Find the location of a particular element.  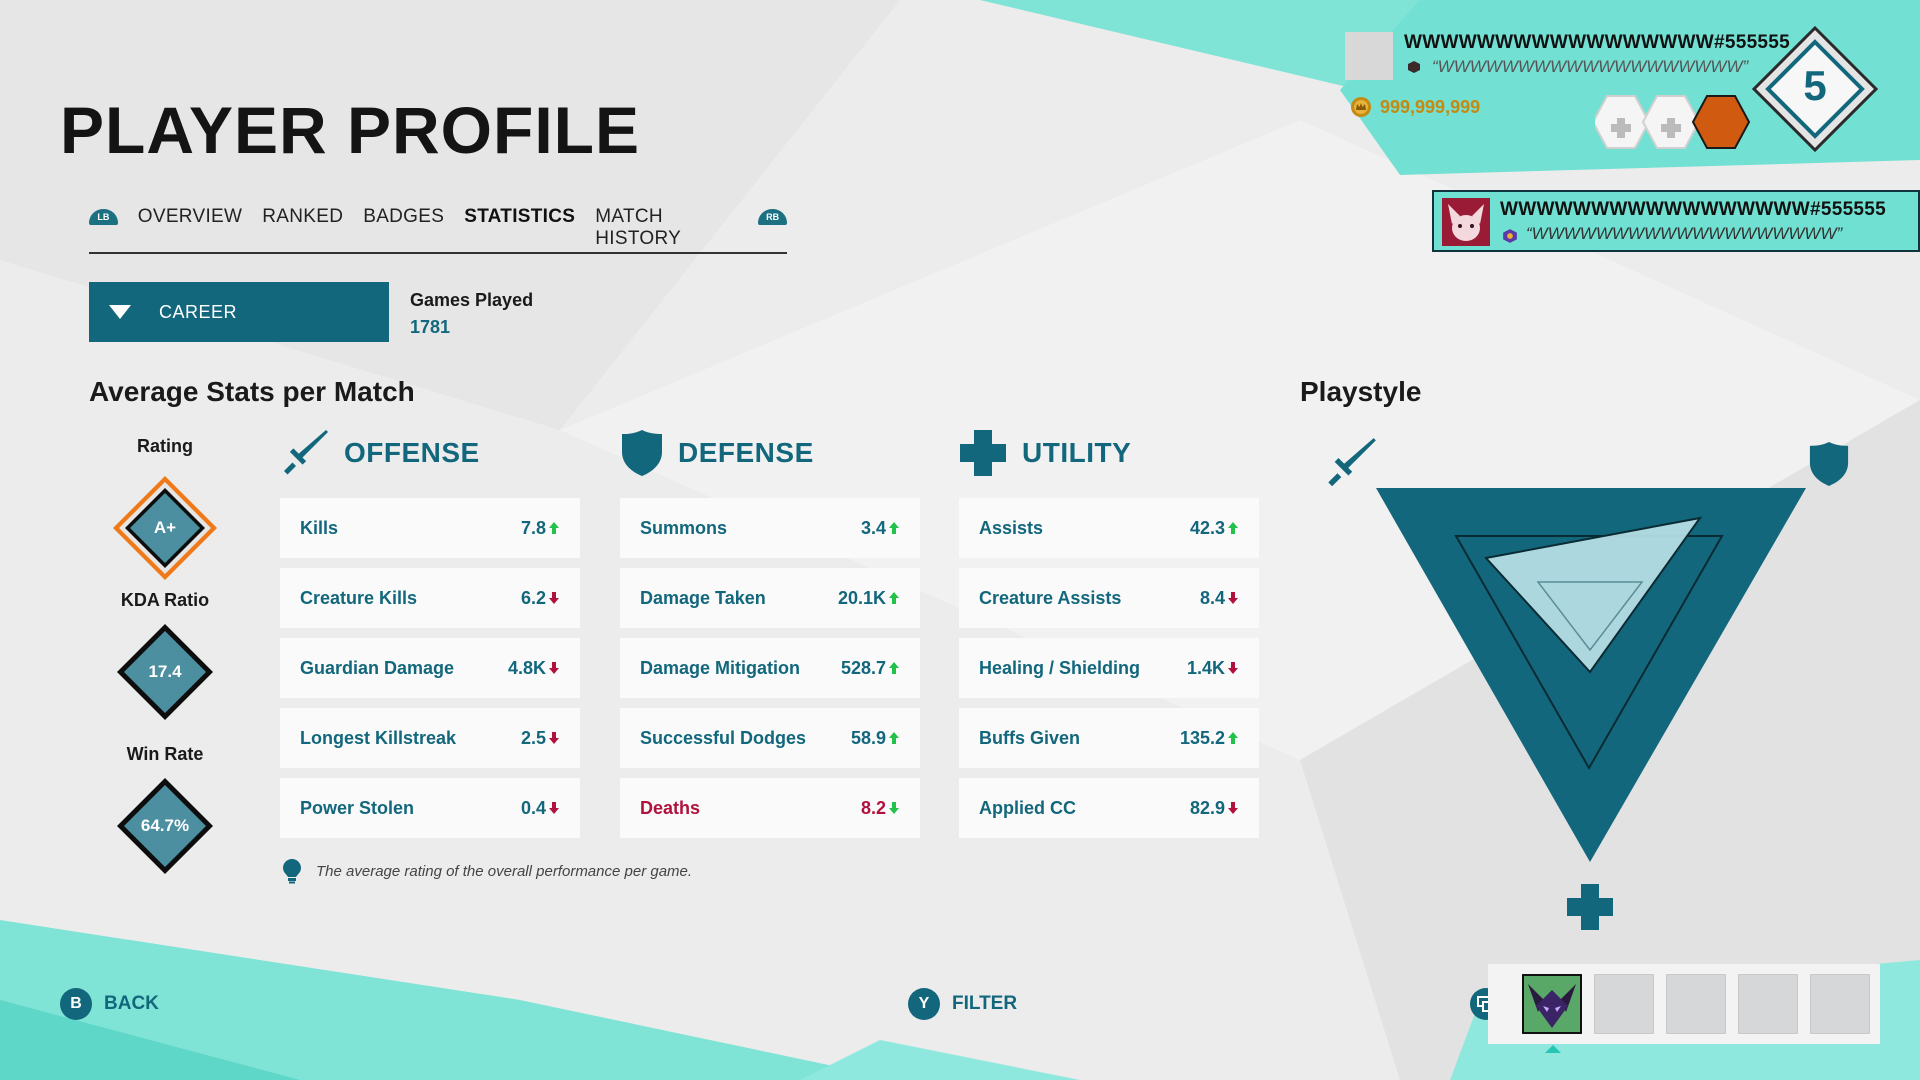

playstyle-area is located at coordinates (1593, 595).